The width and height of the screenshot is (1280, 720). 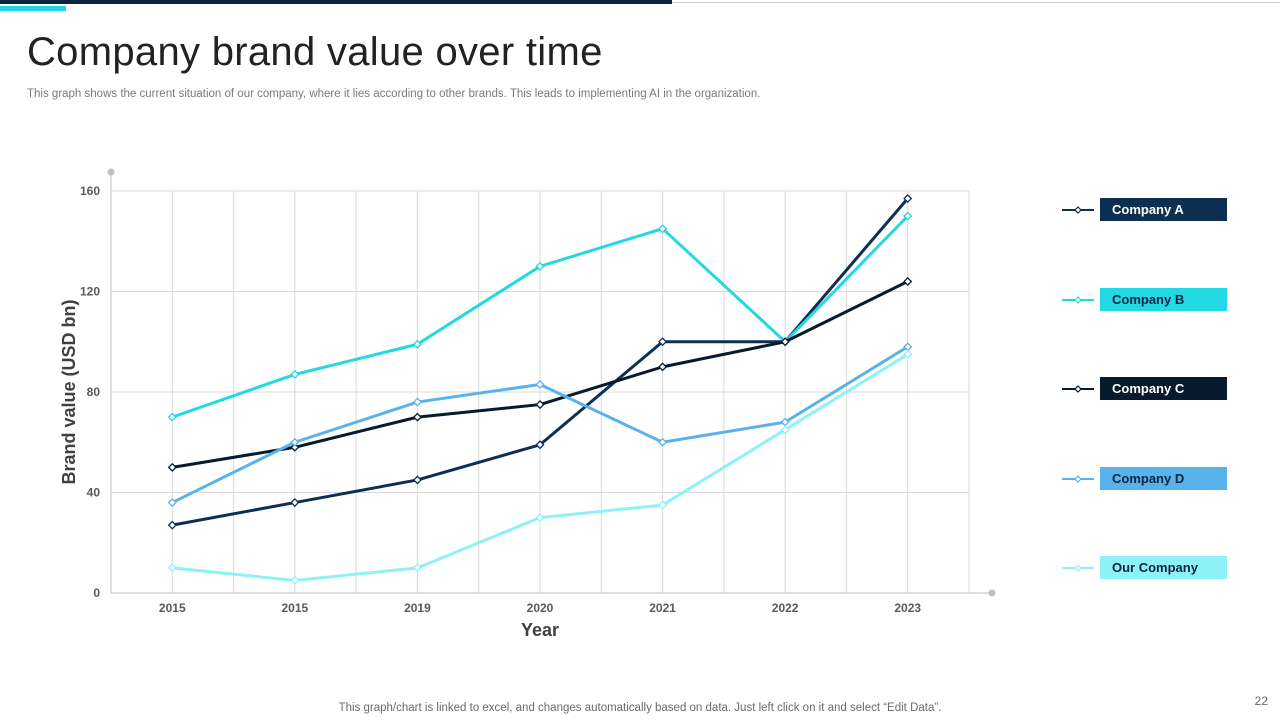 I want to click on legend-label: Our Company, so click(x=1163, y=567).